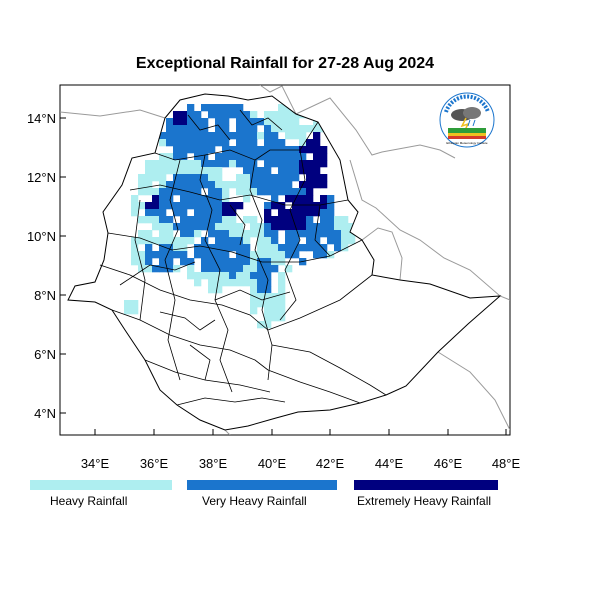 This screenshot has width=600, height=600. What do you see at coordinates (213, 463) in the screenshot?
I see `lon-label: 38°E` at bounding box center [213, 463].